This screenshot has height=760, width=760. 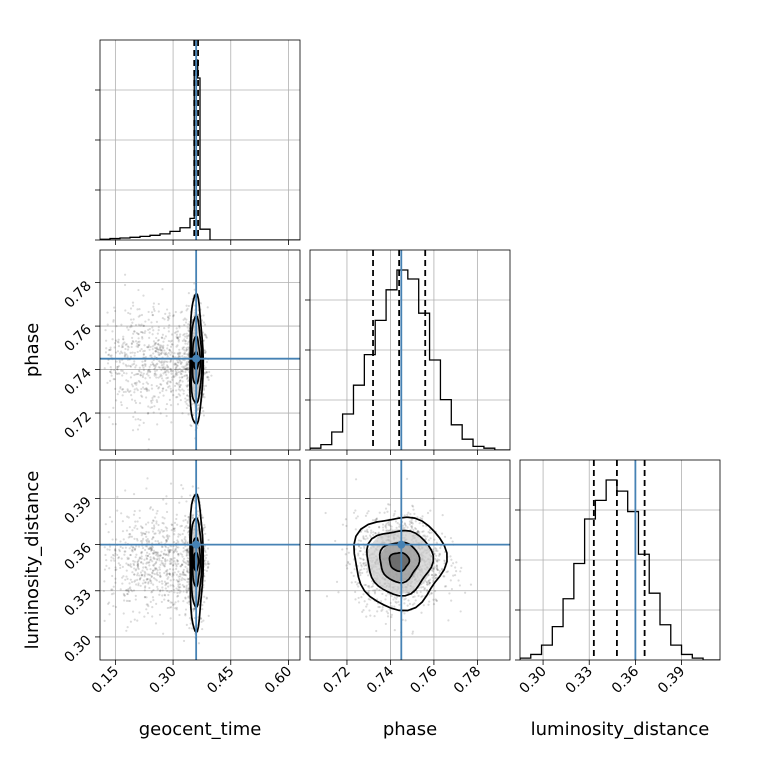 I want to click on x-tick-label: 0.76, so click(x=423, y=679).